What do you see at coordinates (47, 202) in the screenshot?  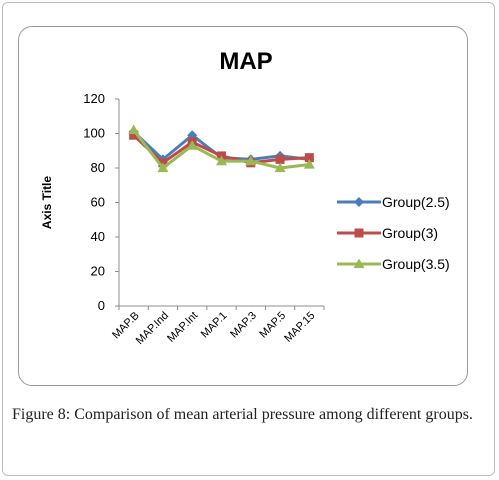 I see `y-axis-title: Axis Title` at bounding box center [47, 202].